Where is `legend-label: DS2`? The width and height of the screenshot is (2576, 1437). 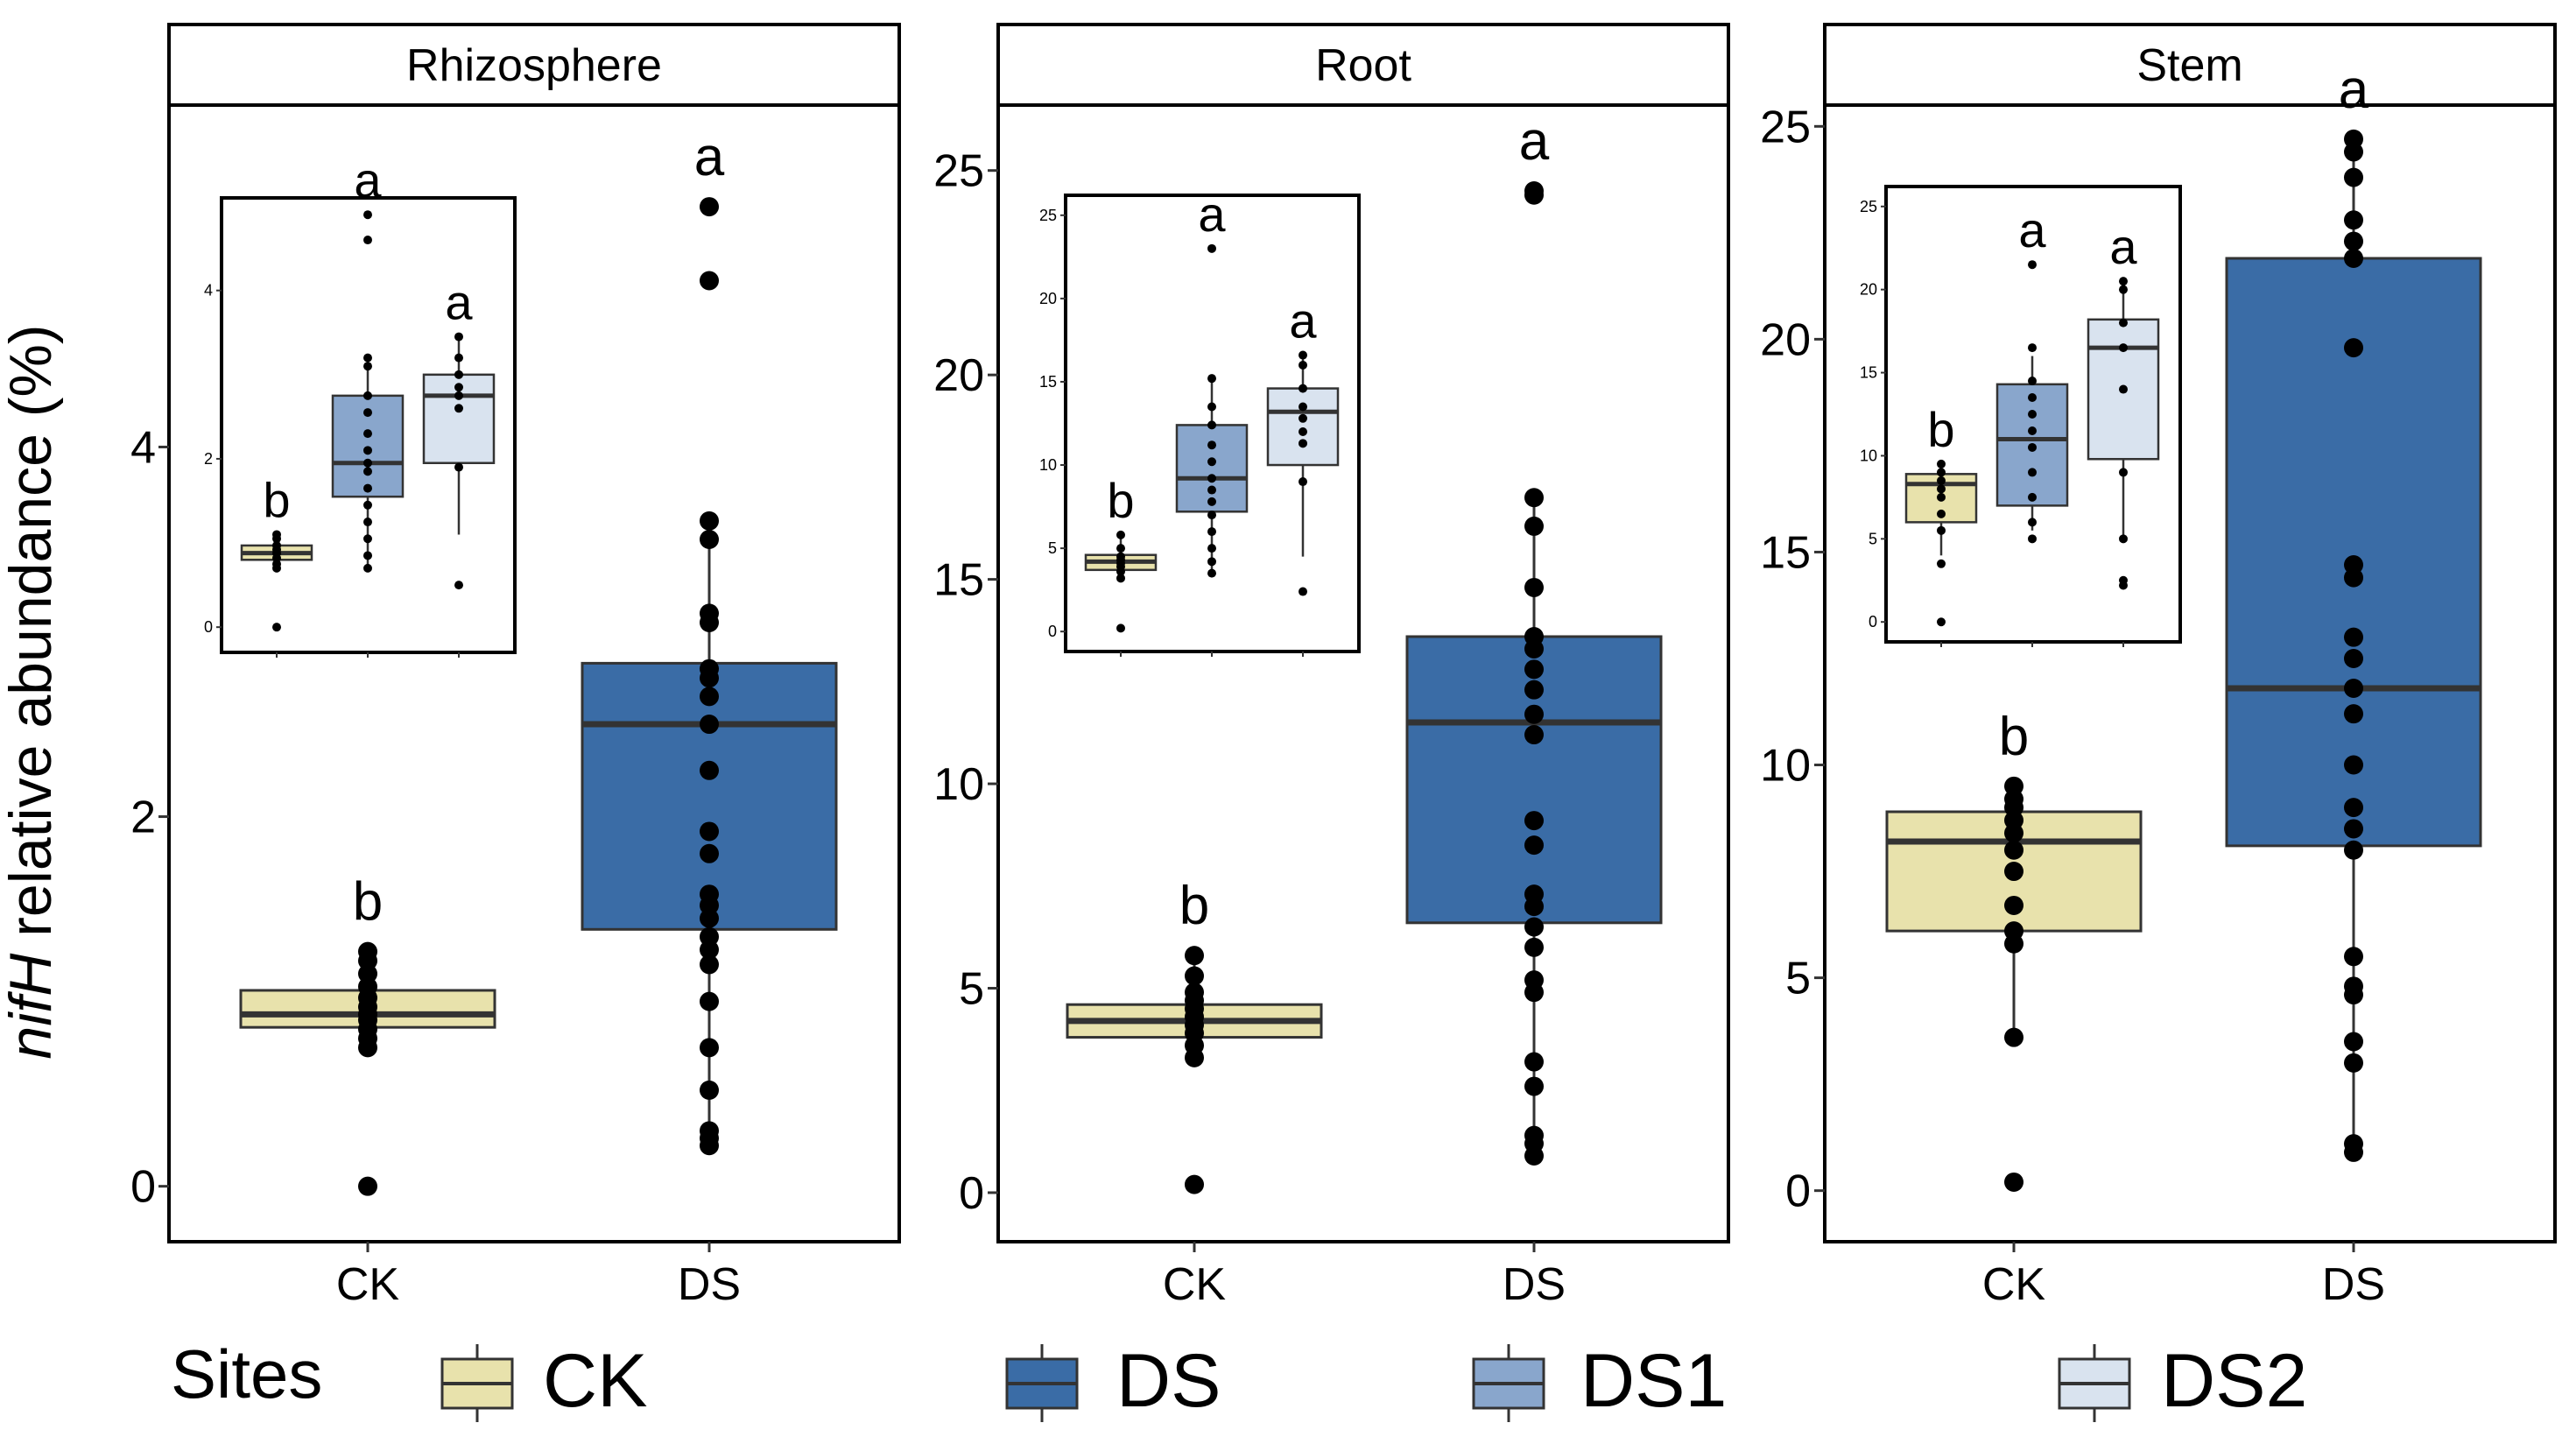
legend-label: DS2 is located at coordinates (2234, 1381).